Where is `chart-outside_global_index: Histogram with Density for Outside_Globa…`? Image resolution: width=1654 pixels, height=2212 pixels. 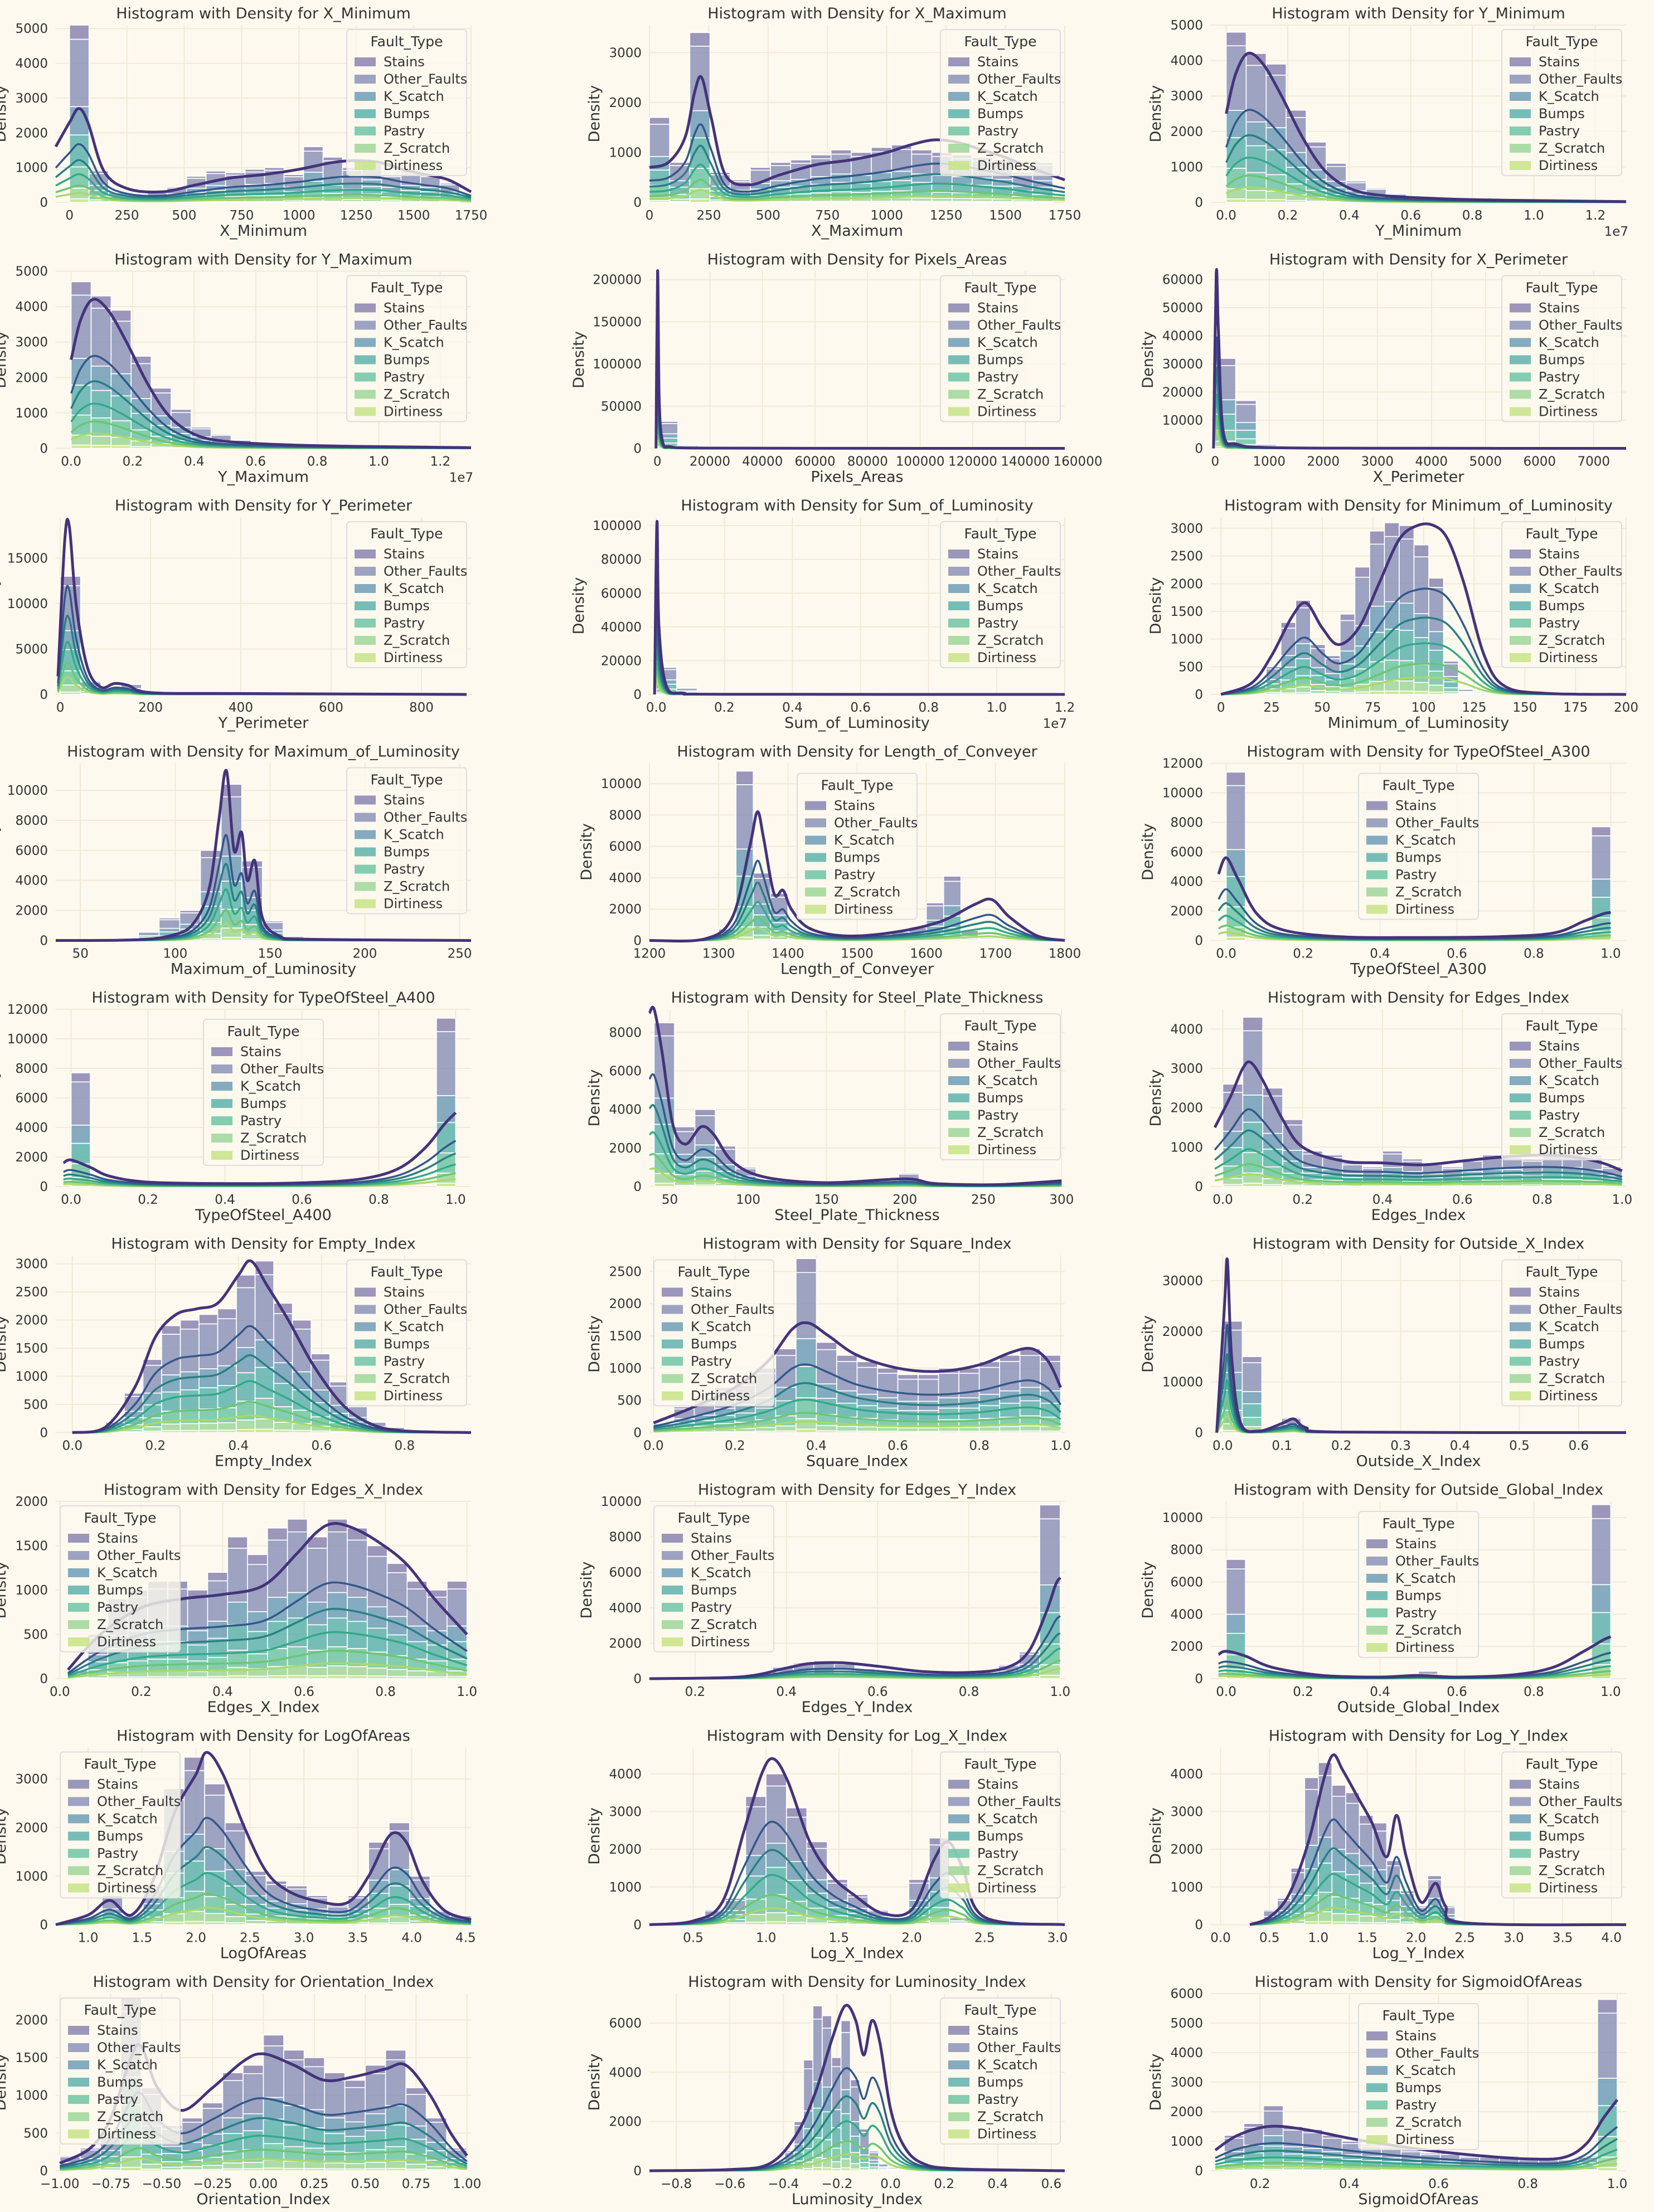
chart-outside_global_index: Histogram with Density for Outside_Globa… is located at coordinates (1383, 1598).